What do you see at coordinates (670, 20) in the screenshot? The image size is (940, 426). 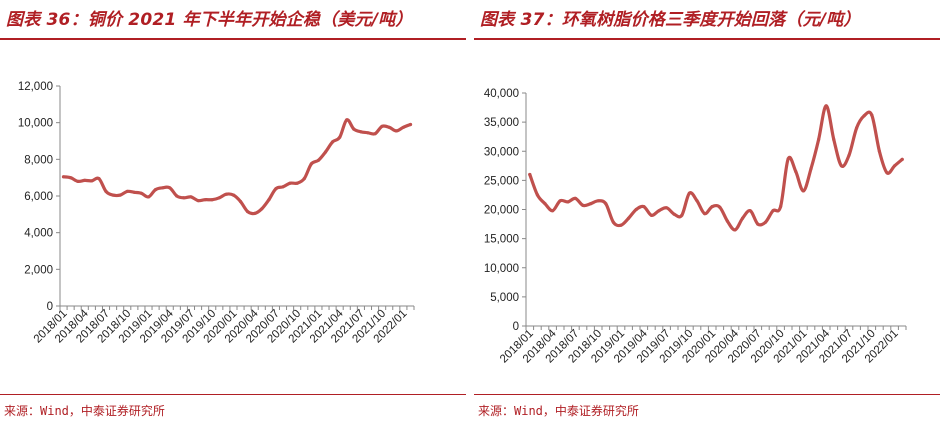 I see `chart-title: 图表 37：环氧树脂价格三季度开始回落（元/吨）` at bounding box center [670, 20].